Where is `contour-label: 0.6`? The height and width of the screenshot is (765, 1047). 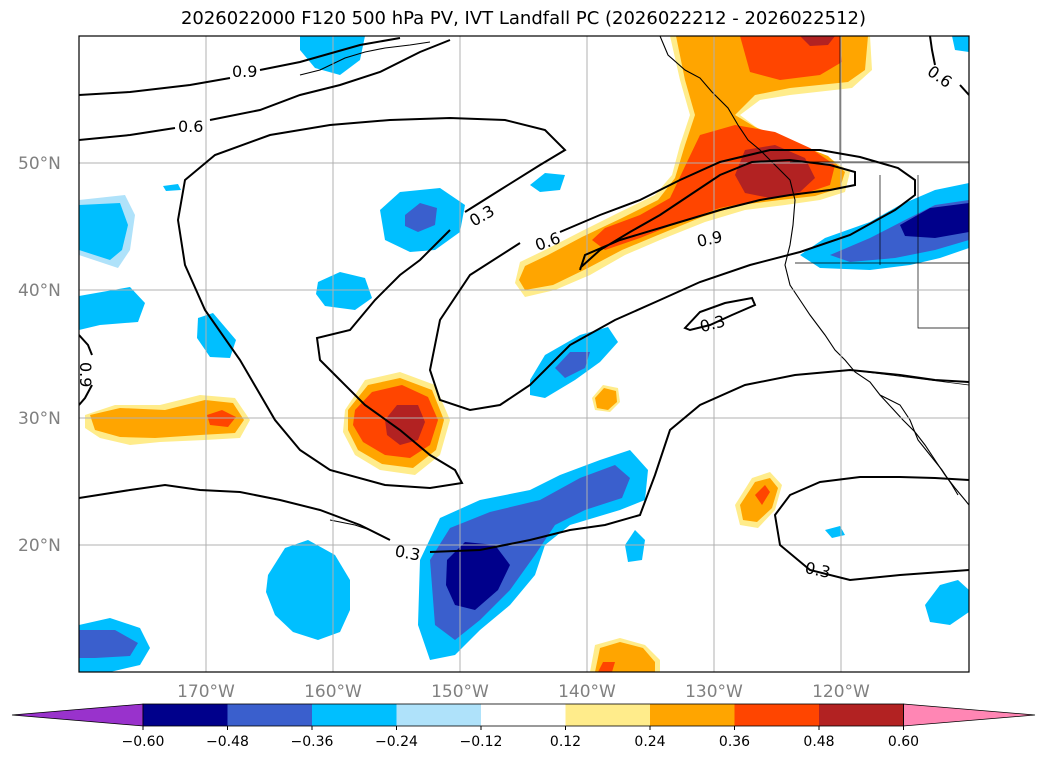
contour-label: 0.6 is located at coordinates (190, 126).